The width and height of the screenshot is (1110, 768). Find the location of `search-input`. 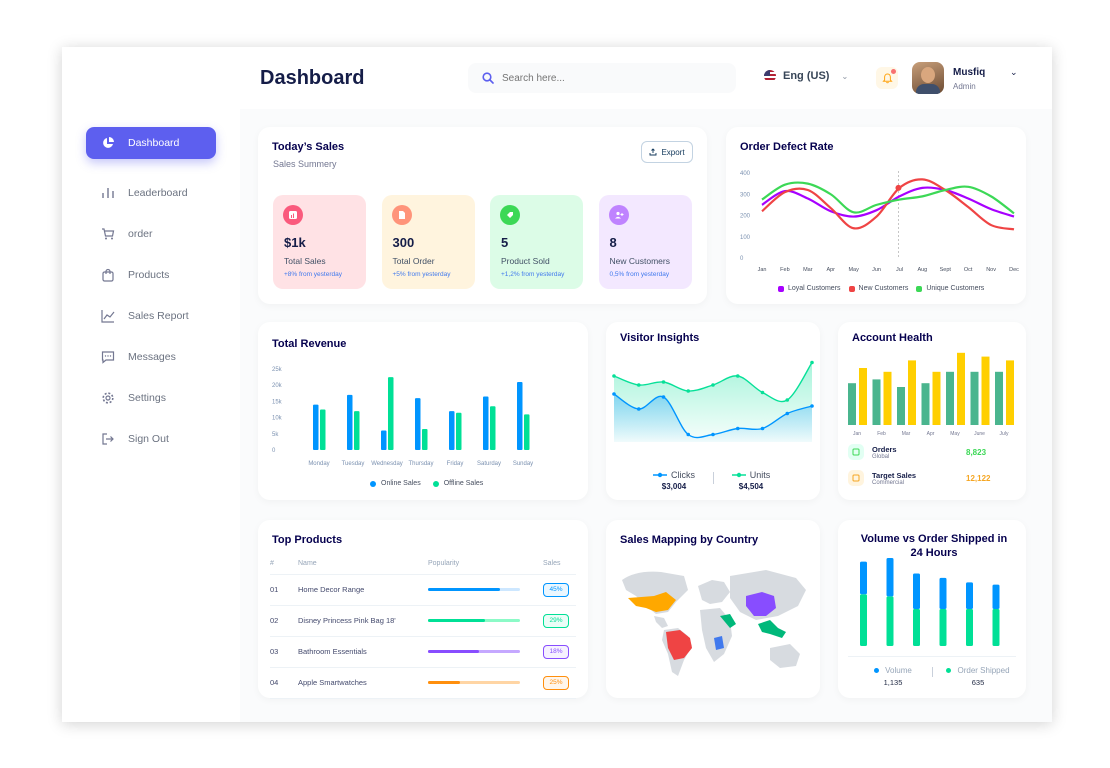

search-input is located at coordinates (602, 78).